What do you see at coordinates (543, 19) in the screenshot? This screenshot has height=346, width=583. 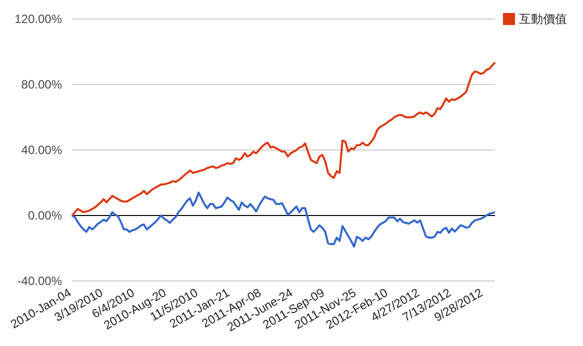 I see `legend-label: 互動價值` at bounding box center [543, 19].